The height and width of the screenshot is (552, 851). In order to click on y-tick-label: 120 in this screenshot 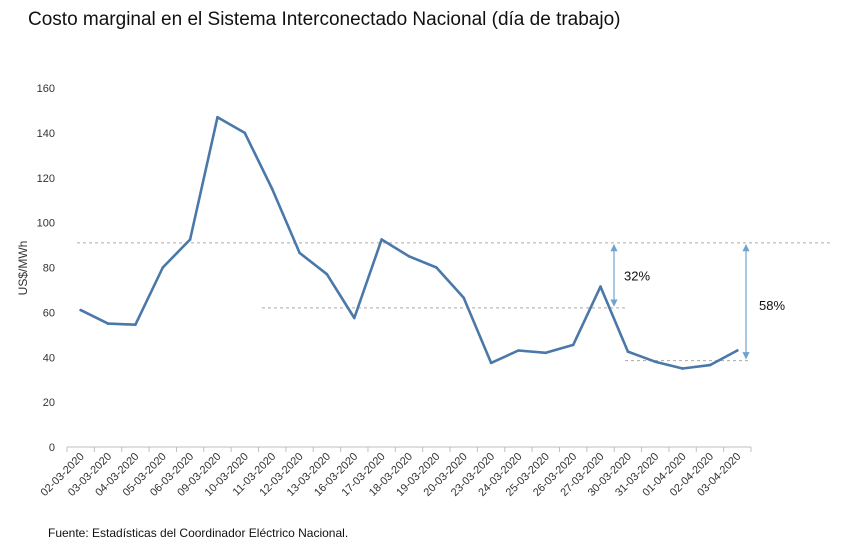, I will do `click(46, 179)`.